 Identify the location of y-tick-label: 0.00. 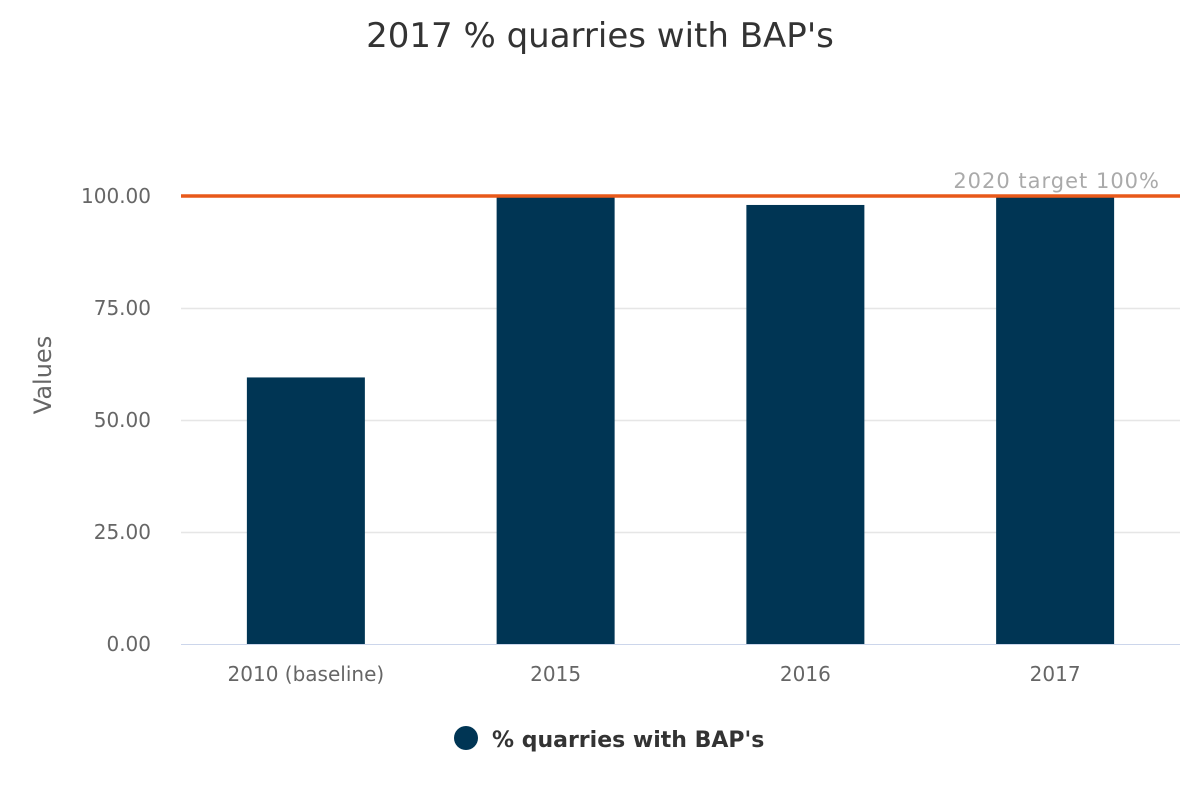
(128, 644).